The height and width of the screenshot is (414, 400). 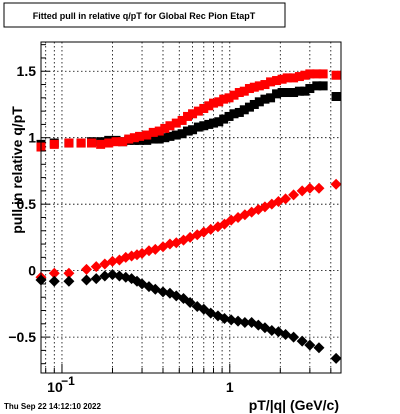 What do you see at coordinates (27, 71) in the screenshot?
I see `y-tick-label: 1.5` at bounding box center [27, 71].